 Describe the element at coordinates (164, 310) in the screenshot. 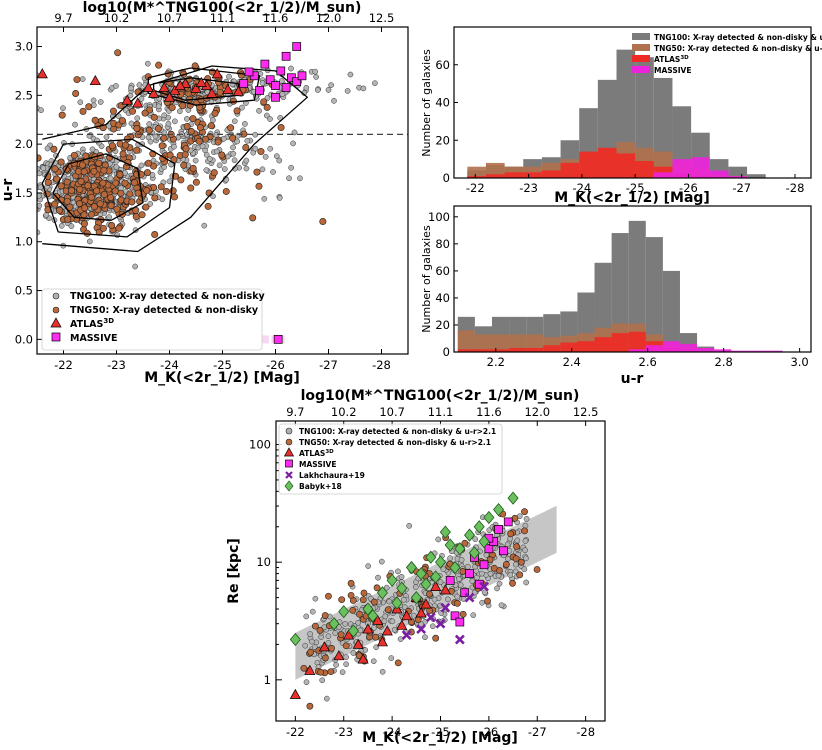

I see `legend-label: TNG50: X-ray detected & non-disky` at that location.